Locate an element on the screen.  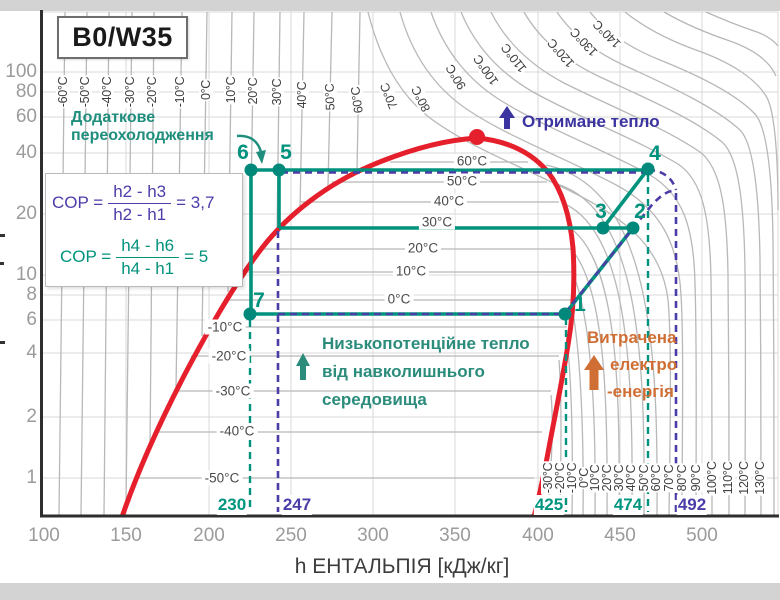
heat-out-arrow-icon is located at coordinates (507, 117).